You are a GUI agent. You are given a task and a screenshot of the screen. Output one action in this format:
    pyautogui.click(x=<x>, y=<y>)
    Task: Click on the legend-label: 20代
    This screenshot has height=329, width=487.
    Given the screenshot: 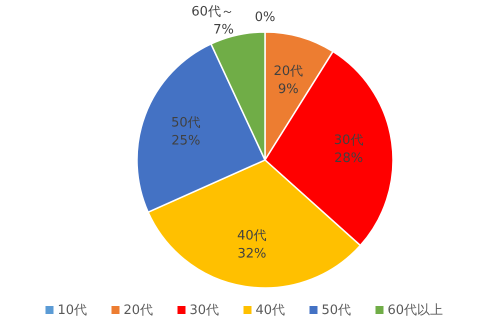 What is the action you would take?
    pyautogui.click(x=139, y=310)
    